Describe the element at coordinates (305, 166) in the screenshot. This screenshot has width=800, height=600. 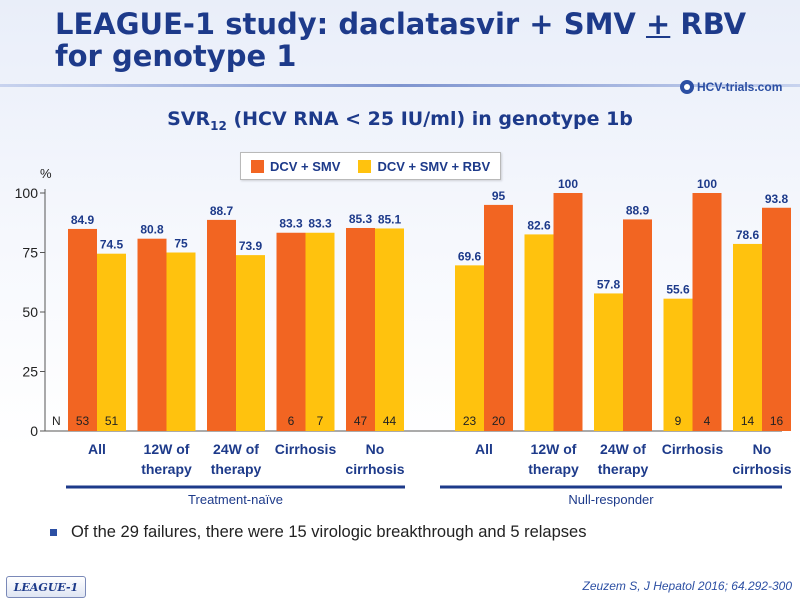
I see `legend-label-dcv-smv: DCV + SMV` at that location.